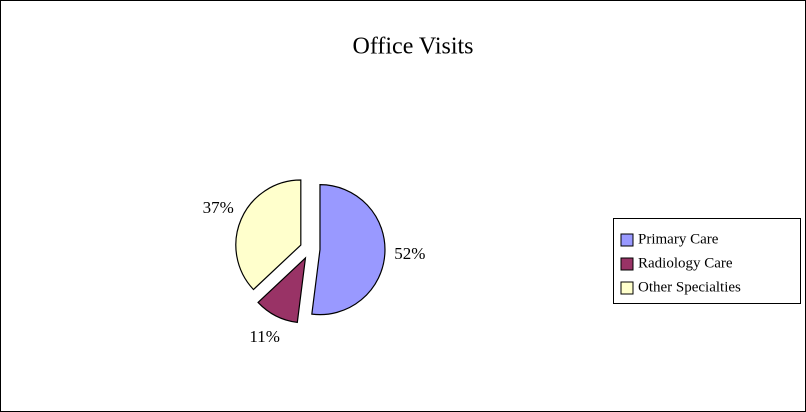  What do you see at coordinates (678, 239) in the screenshot?
I see `legend-label: Primary Care` at bounding box center [678, 239].